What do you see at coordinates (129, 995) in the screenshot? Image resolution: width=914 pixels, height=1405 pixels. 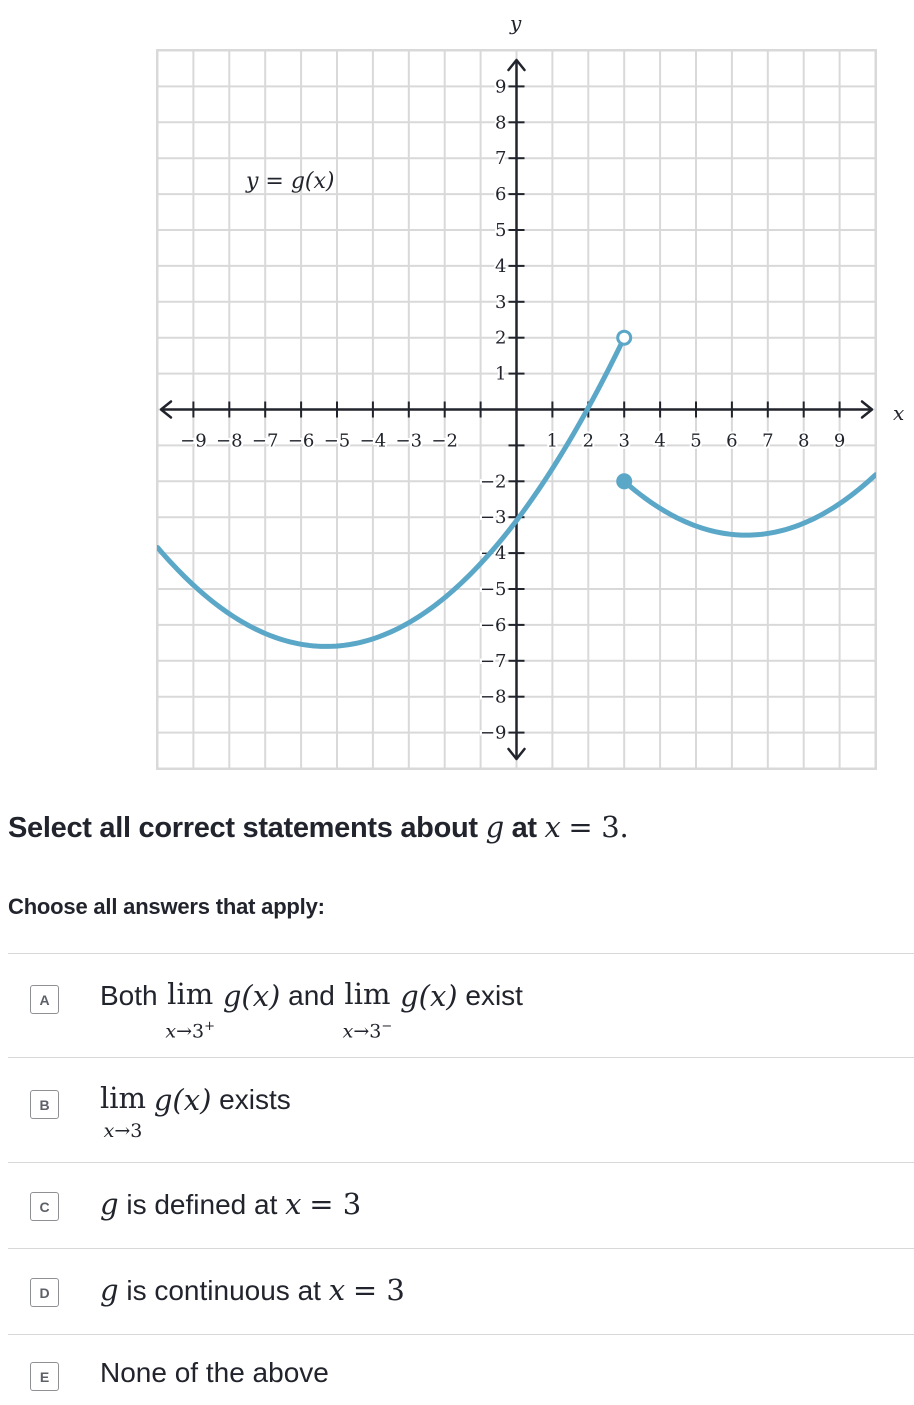 I see `choice-a-lead: Both` at bounding box center [129, 995].